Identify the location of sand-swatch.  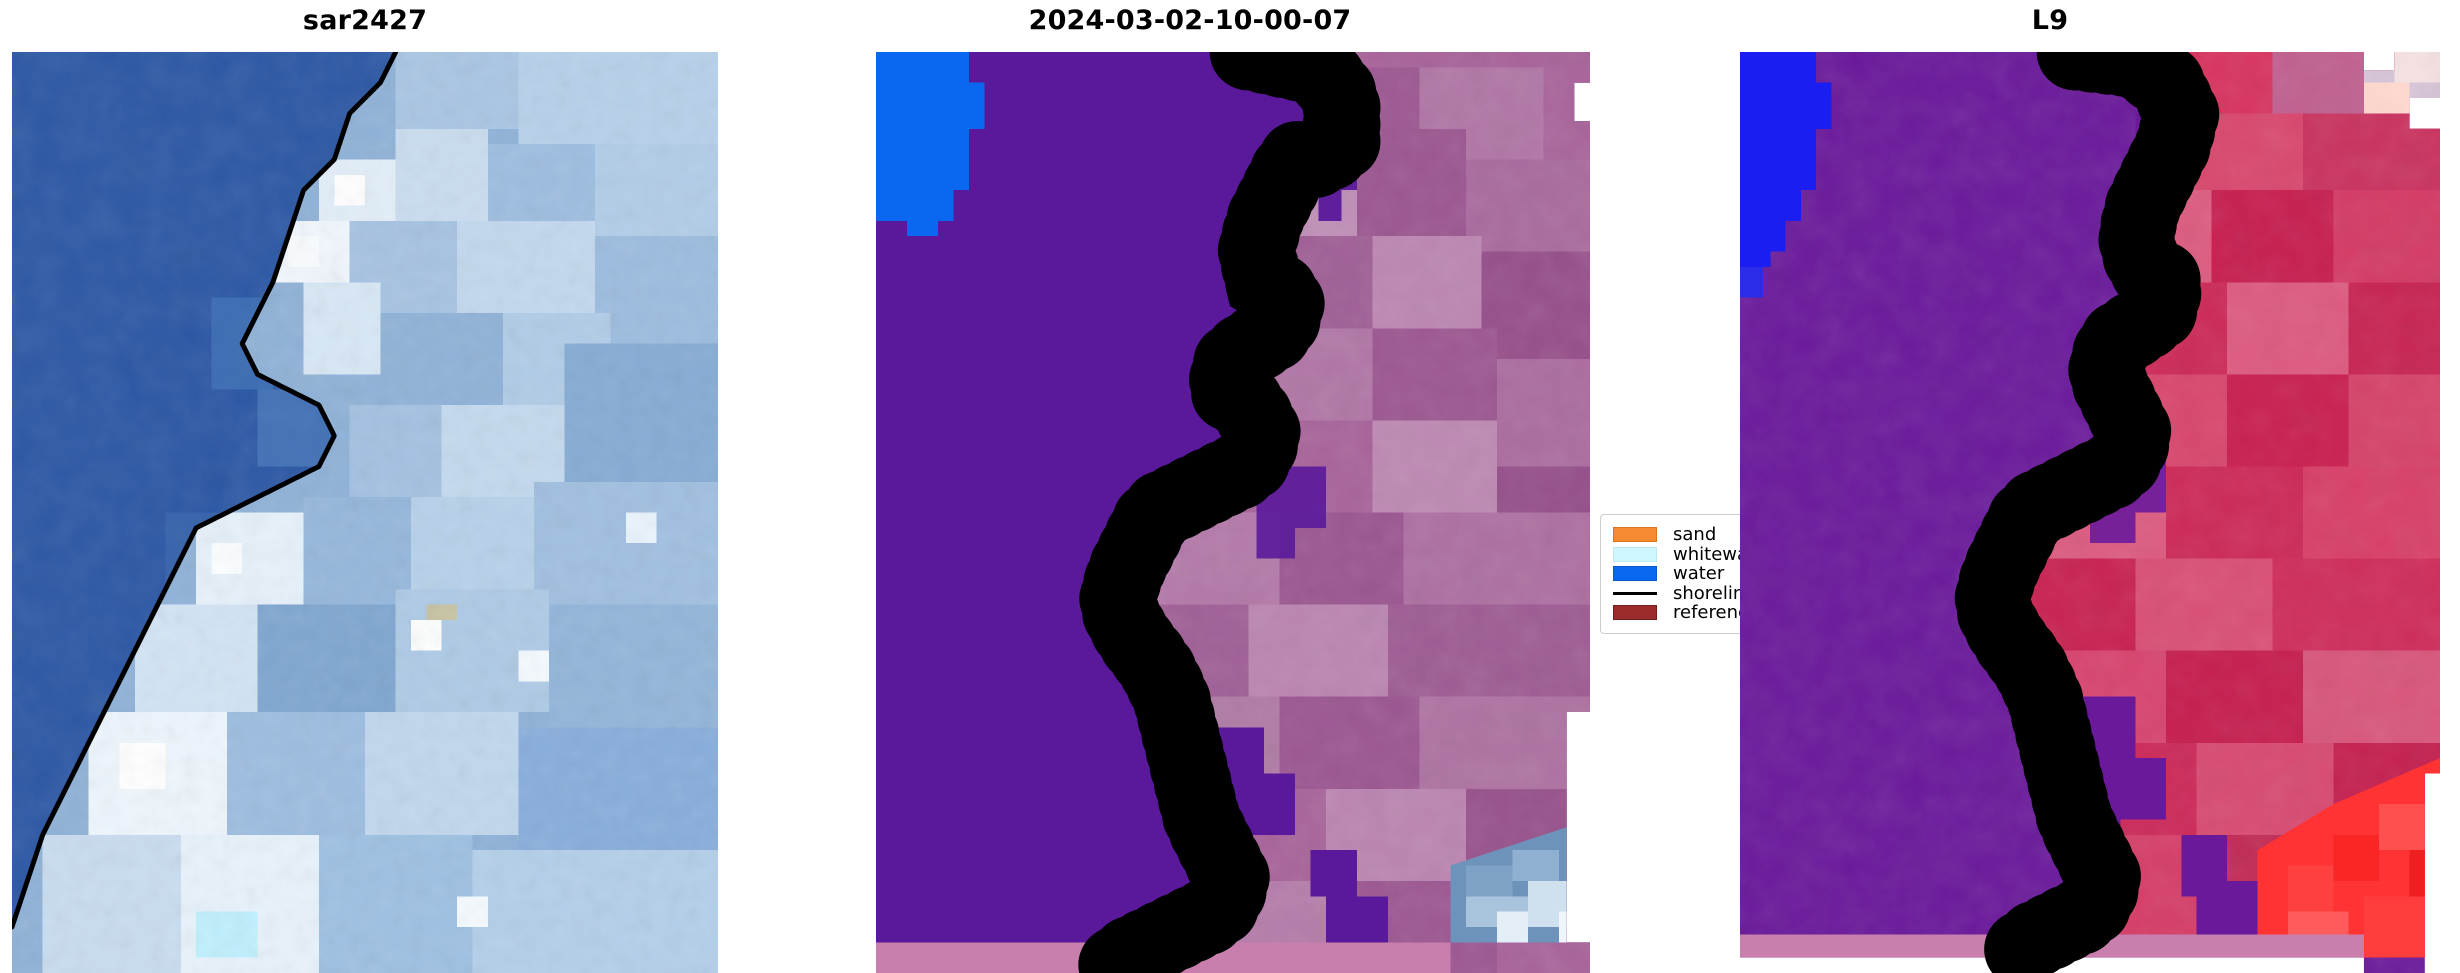
(1635, 535).